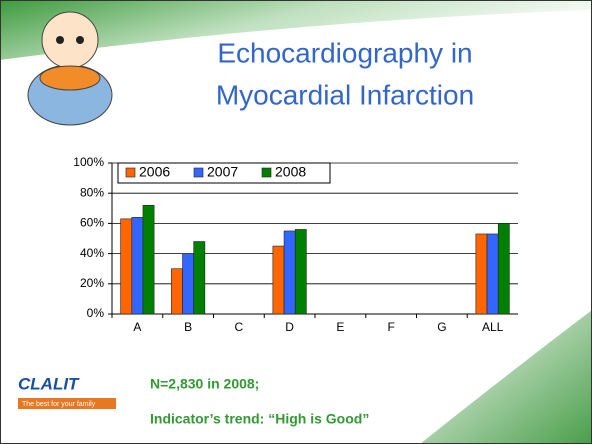 The height and width of the screenshot is (444, 592). Describe the element at coordinates (88, 162) in the screenshot. I see `y-tick-label: 100%` at that location.